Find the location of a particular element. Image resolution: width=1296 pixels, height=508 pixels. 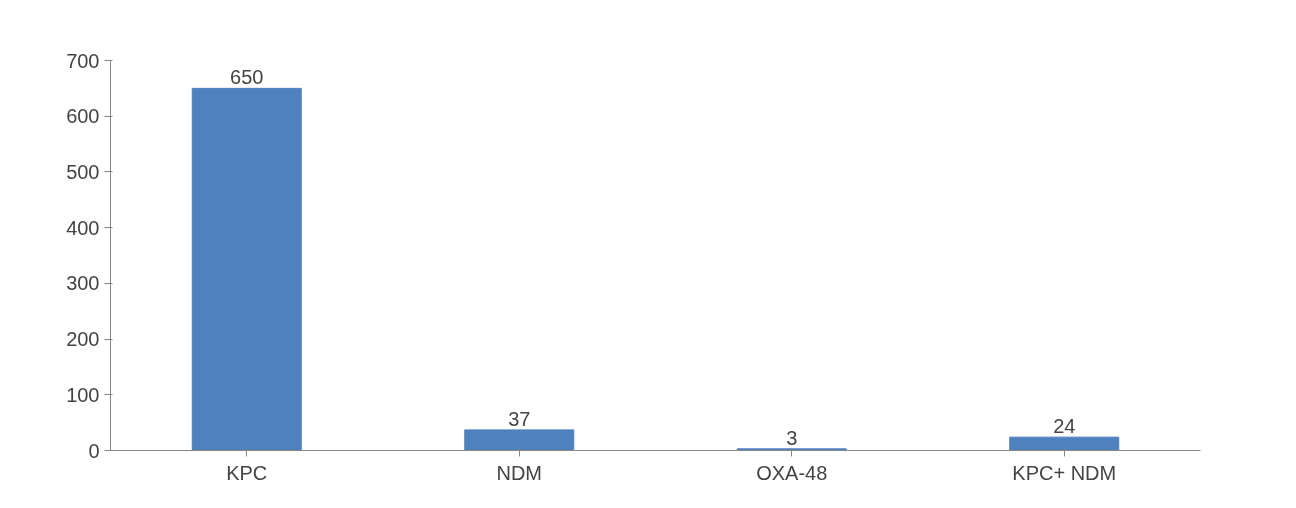

x-tick-label: KPC is located at coordinates (247, 472).